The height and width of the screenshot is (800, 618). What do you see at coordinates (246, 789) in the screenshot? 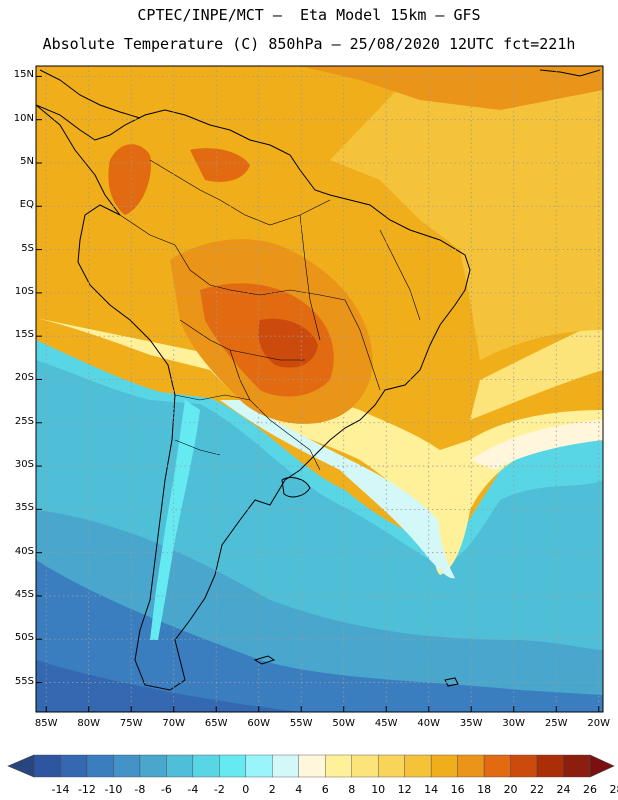
I see `colorbar-label: 0` at bounding box center [246, 789].